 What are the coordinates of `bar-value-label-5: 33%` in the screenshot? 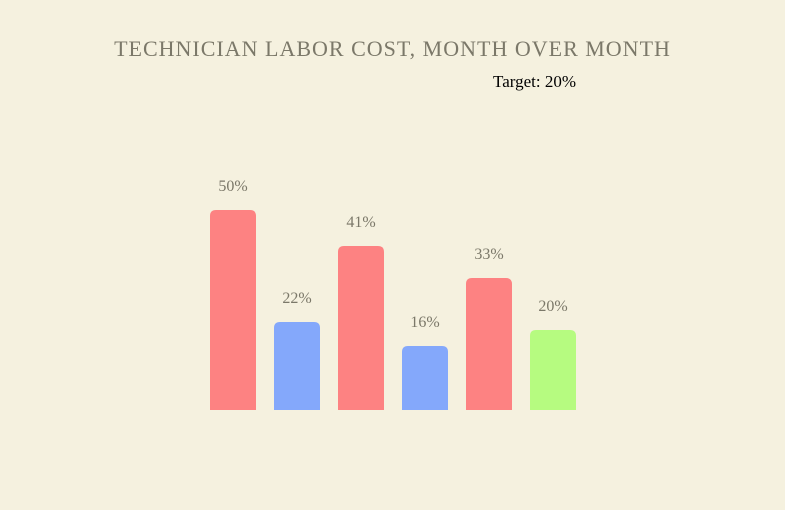 It's located at (488, 254).